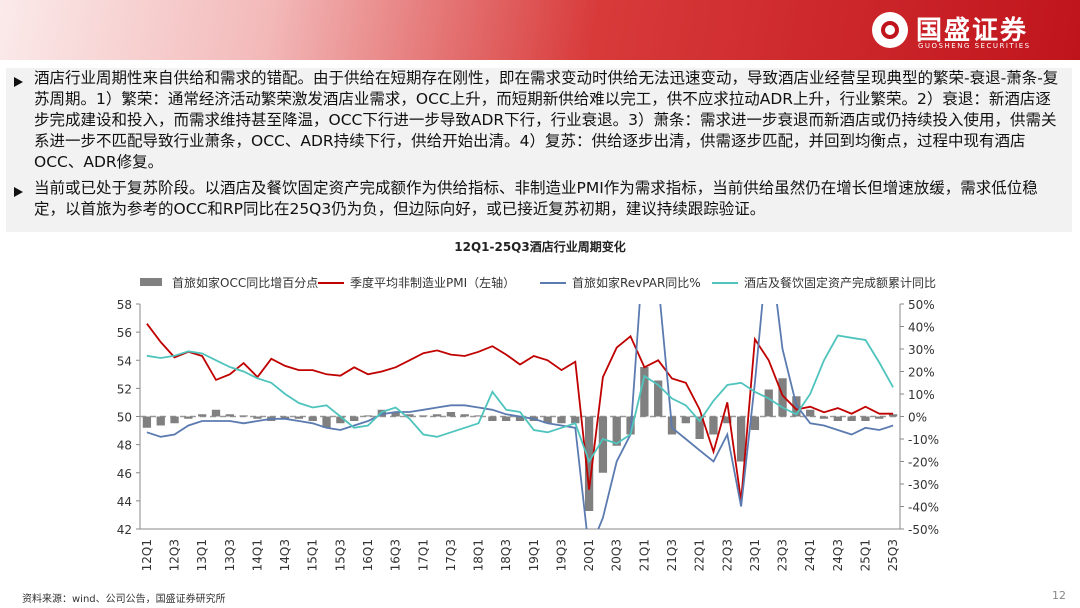 This screenshot has height=608, width=1080. Describe the element at coordinates (865, 555) in the screenshot. I see `x-tick-label: 25Q1` at that location.